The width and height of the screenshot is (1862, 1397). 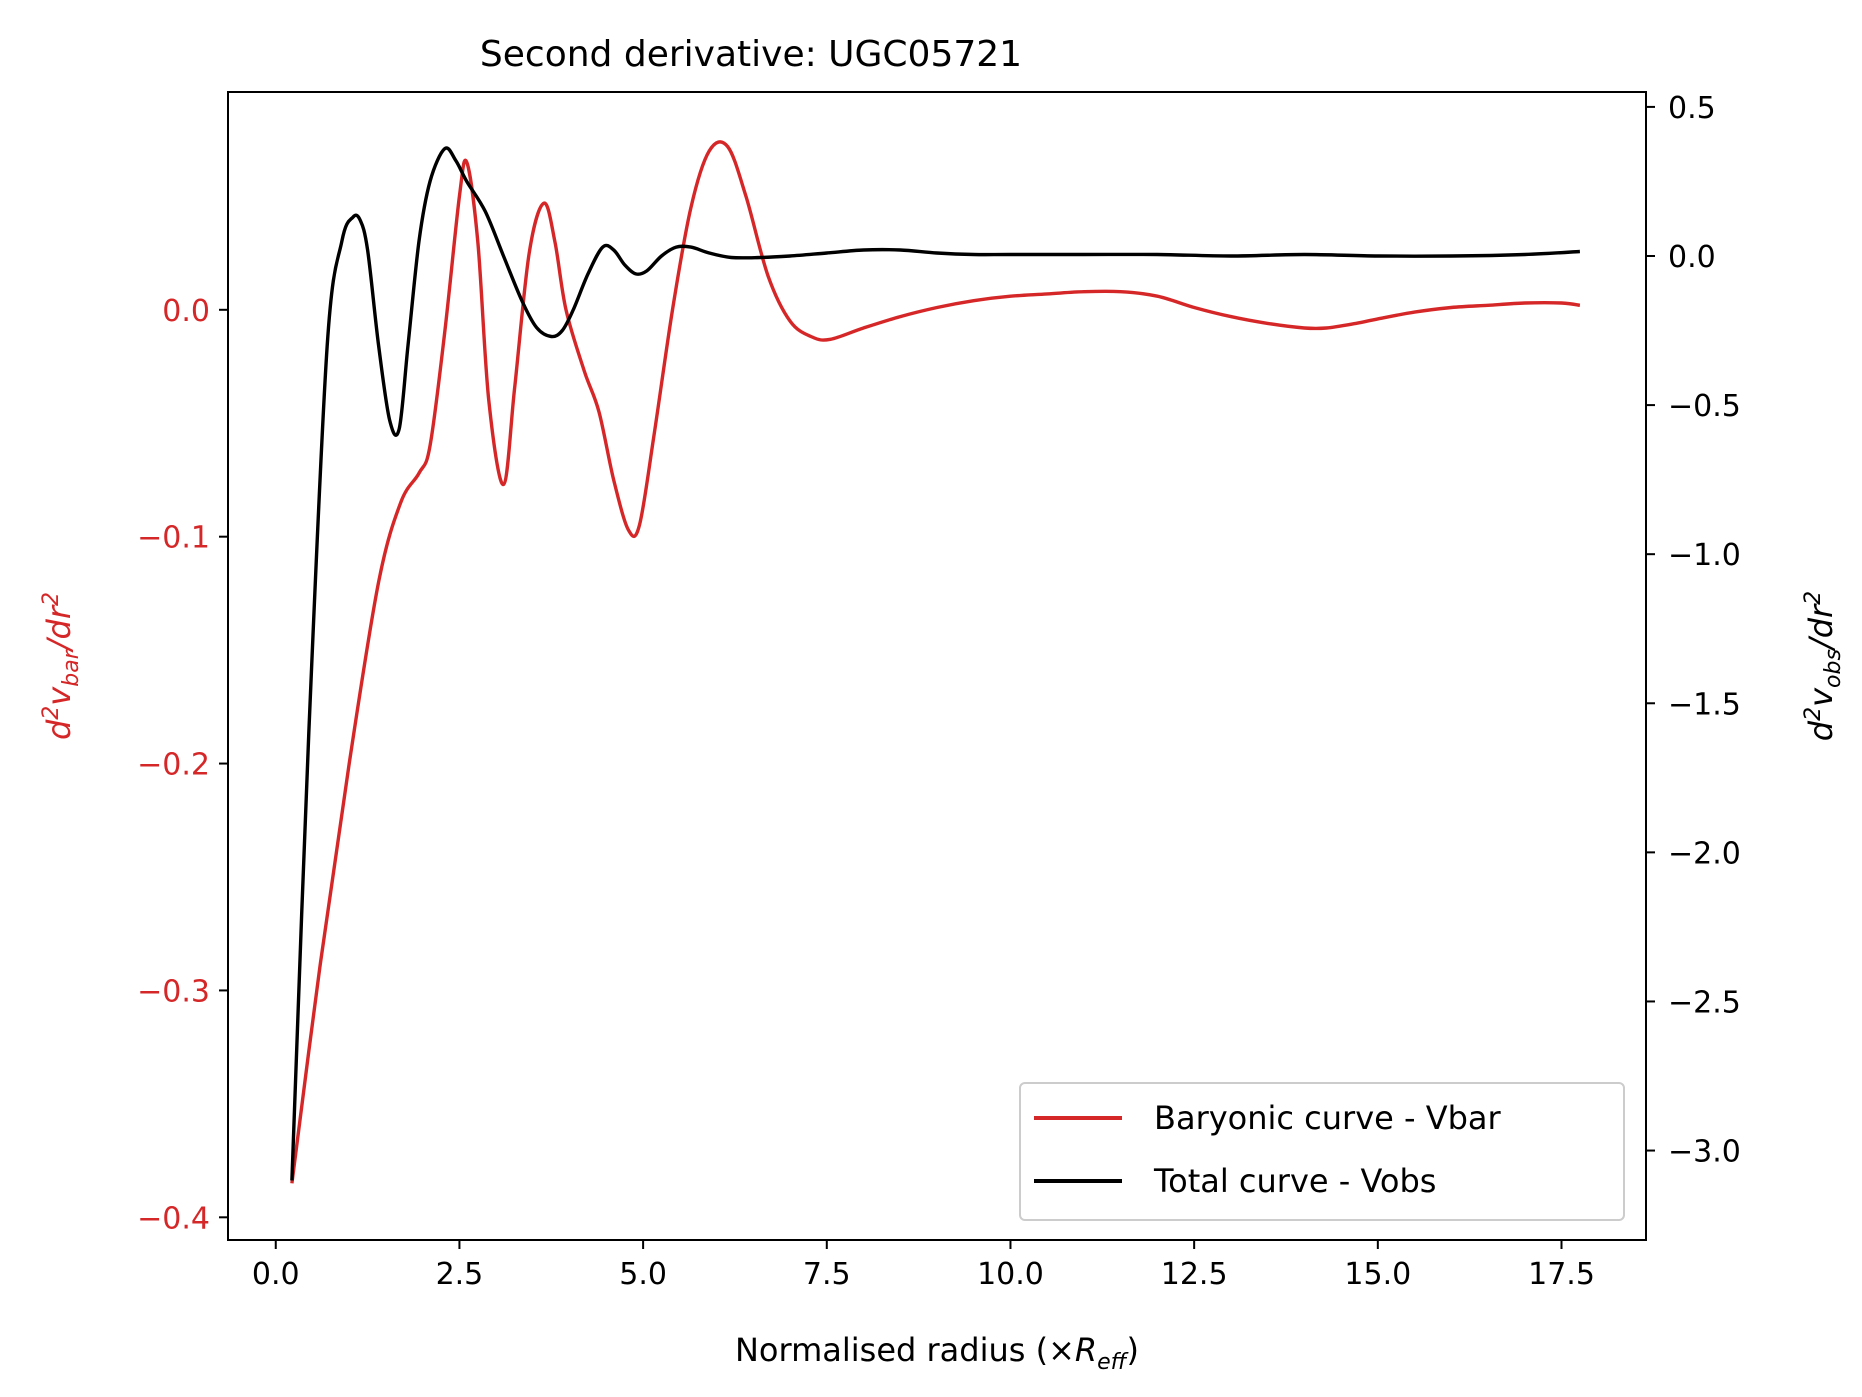 I want to click on x-tick-label: 15.0, so click(x=1377, y=1274).